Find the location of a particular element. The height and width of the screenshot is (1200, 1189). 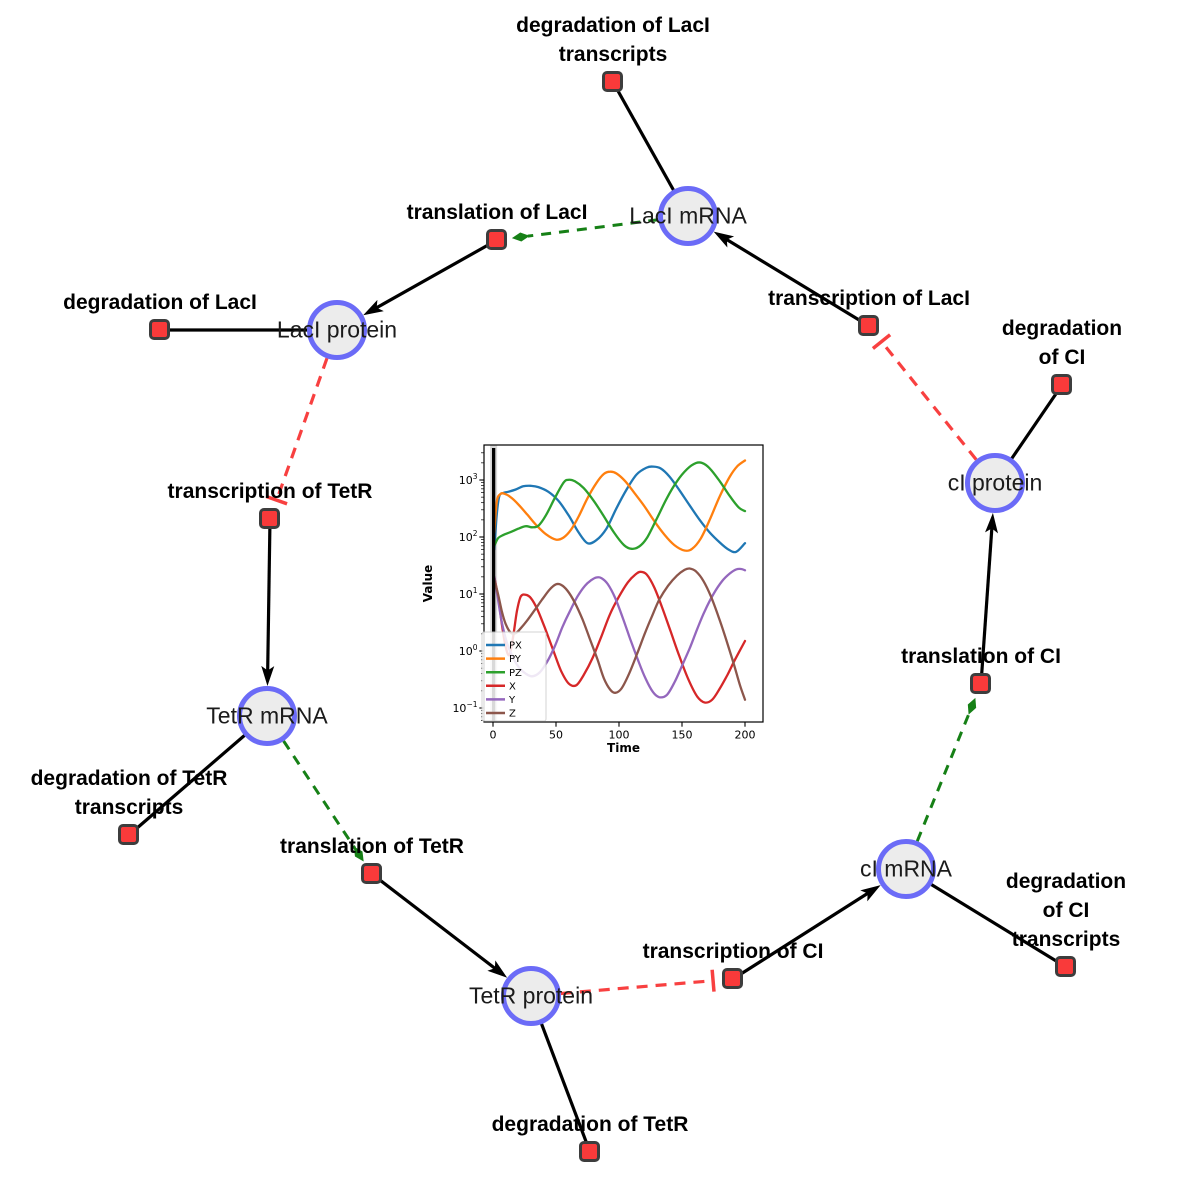

reaction-node-transc_laci is located at coordinates (868, 325).